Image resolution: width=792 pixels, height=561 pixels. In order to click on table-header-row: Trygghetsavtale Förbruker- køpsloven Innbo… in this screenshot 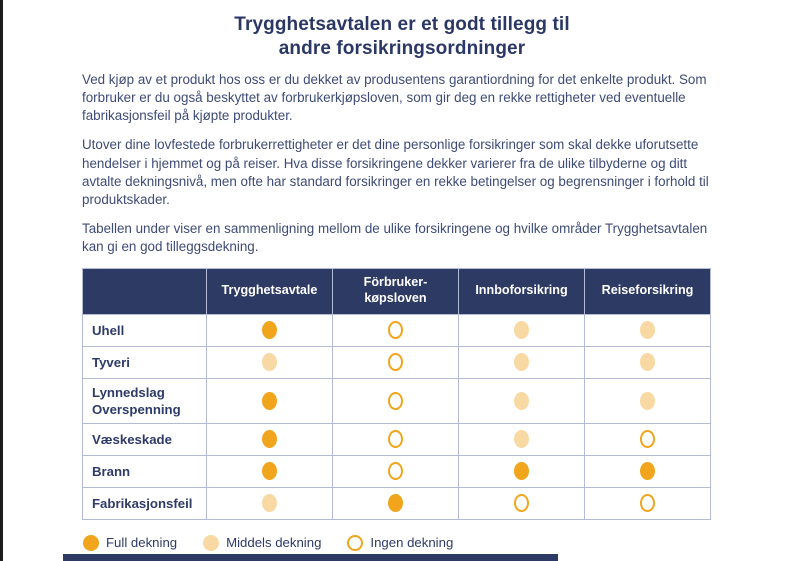, I will do `click(396, 291)`.